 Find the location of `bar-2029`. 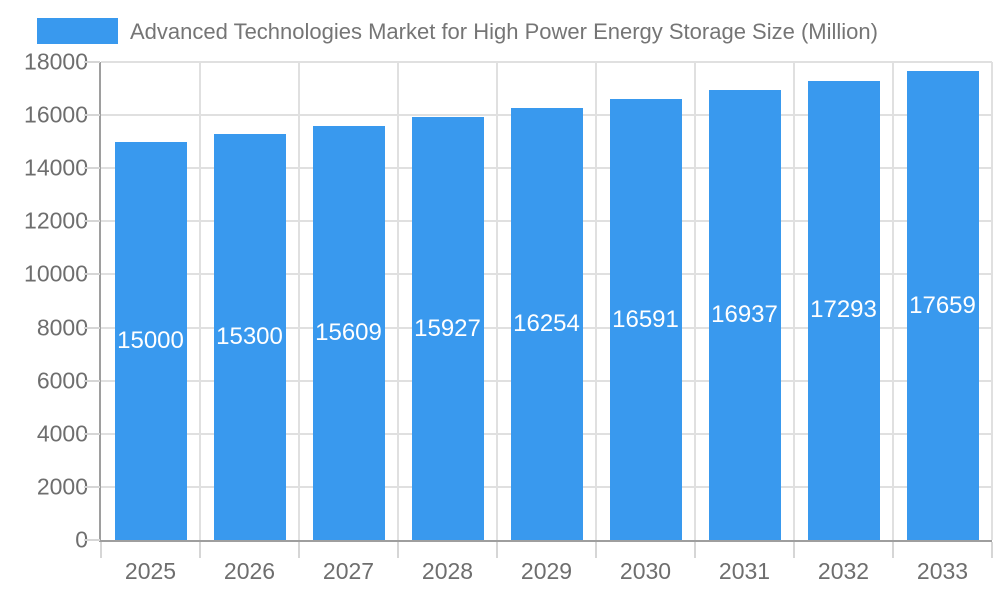

bar-2029 is located at coordinates (546, 324).